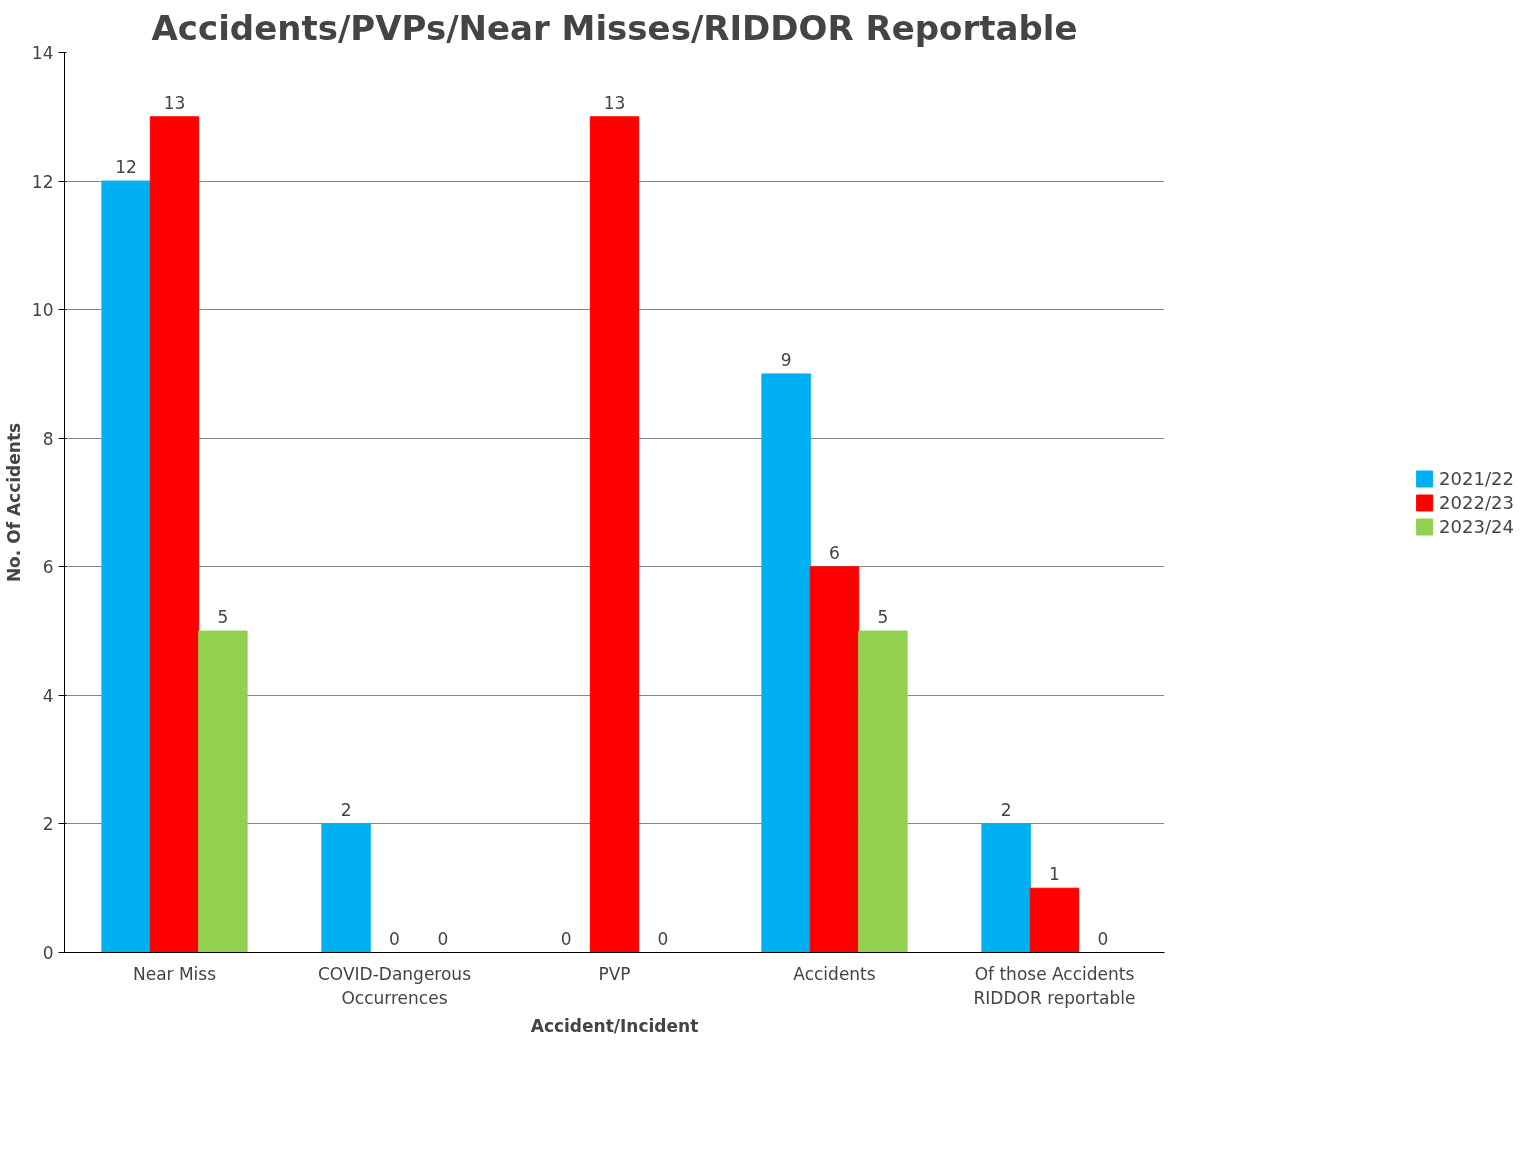 The height and width of the screenshot is (1168, 1528). I want to click on x-tick-label: COVID-Dangerous Occurrences, so click(395, 985).